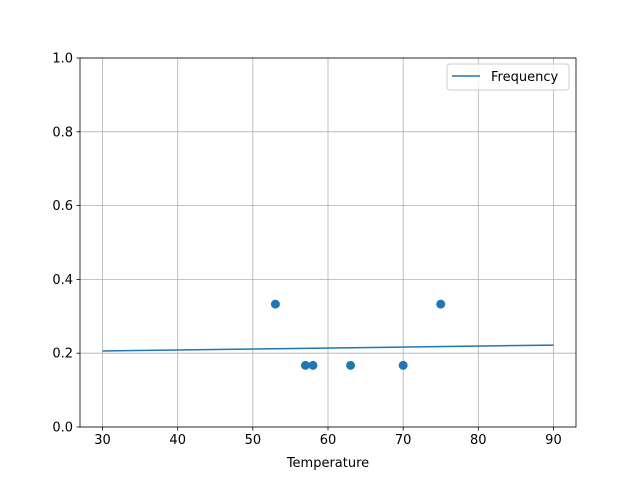 The image size is (640, 484). Describe the element at coordinates (328, 440) in the screenshot. I see `x-tick-label: 60` at that location.